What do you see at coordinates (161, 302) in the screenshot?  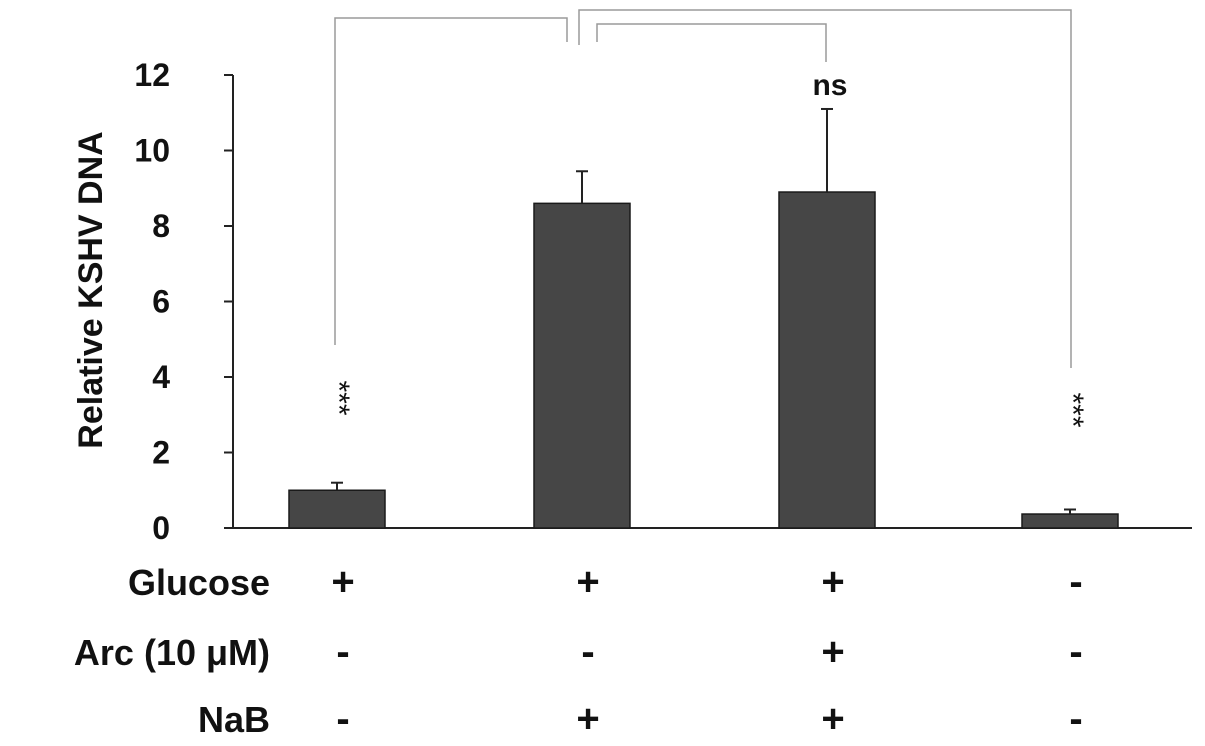 I see `y-tick-label: 6` at bounding box center [161, 302].